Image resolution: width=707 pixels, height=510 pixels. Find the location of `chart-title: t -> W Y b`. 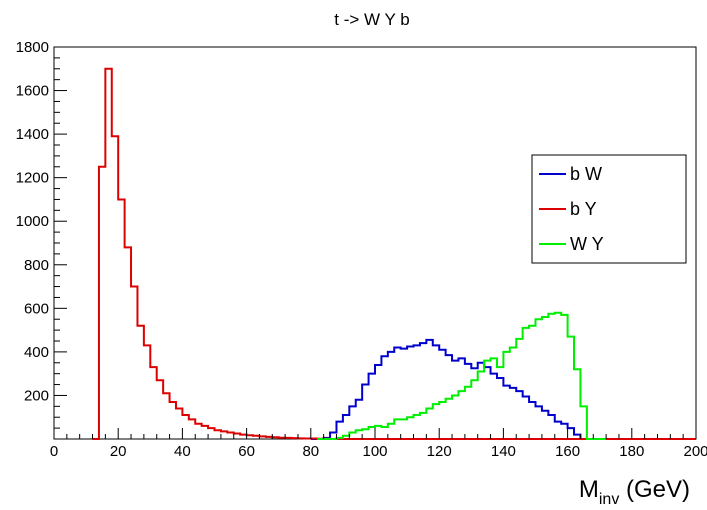

chart-title: t -> W Y b is located at coordinates (371, 19).